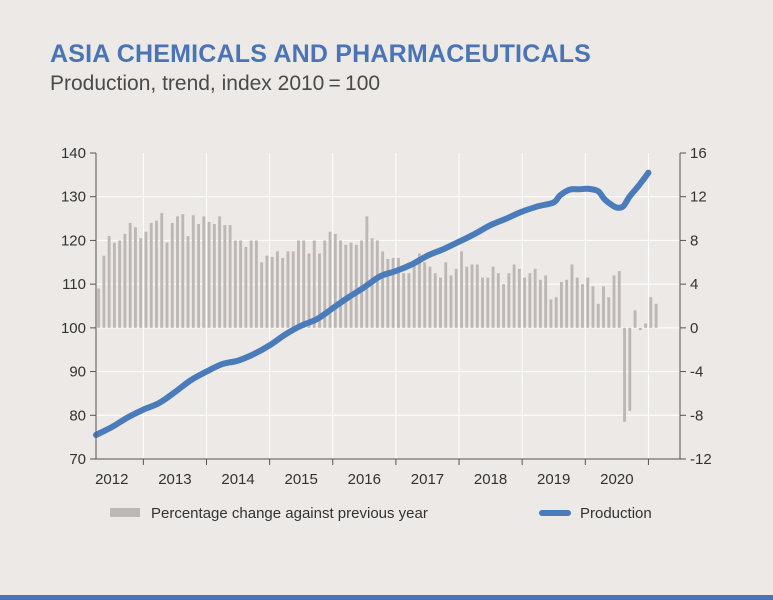 The height and width of the screenshot is (600, 773). I want to click on right-tick-label: -12, so click(701, 459).